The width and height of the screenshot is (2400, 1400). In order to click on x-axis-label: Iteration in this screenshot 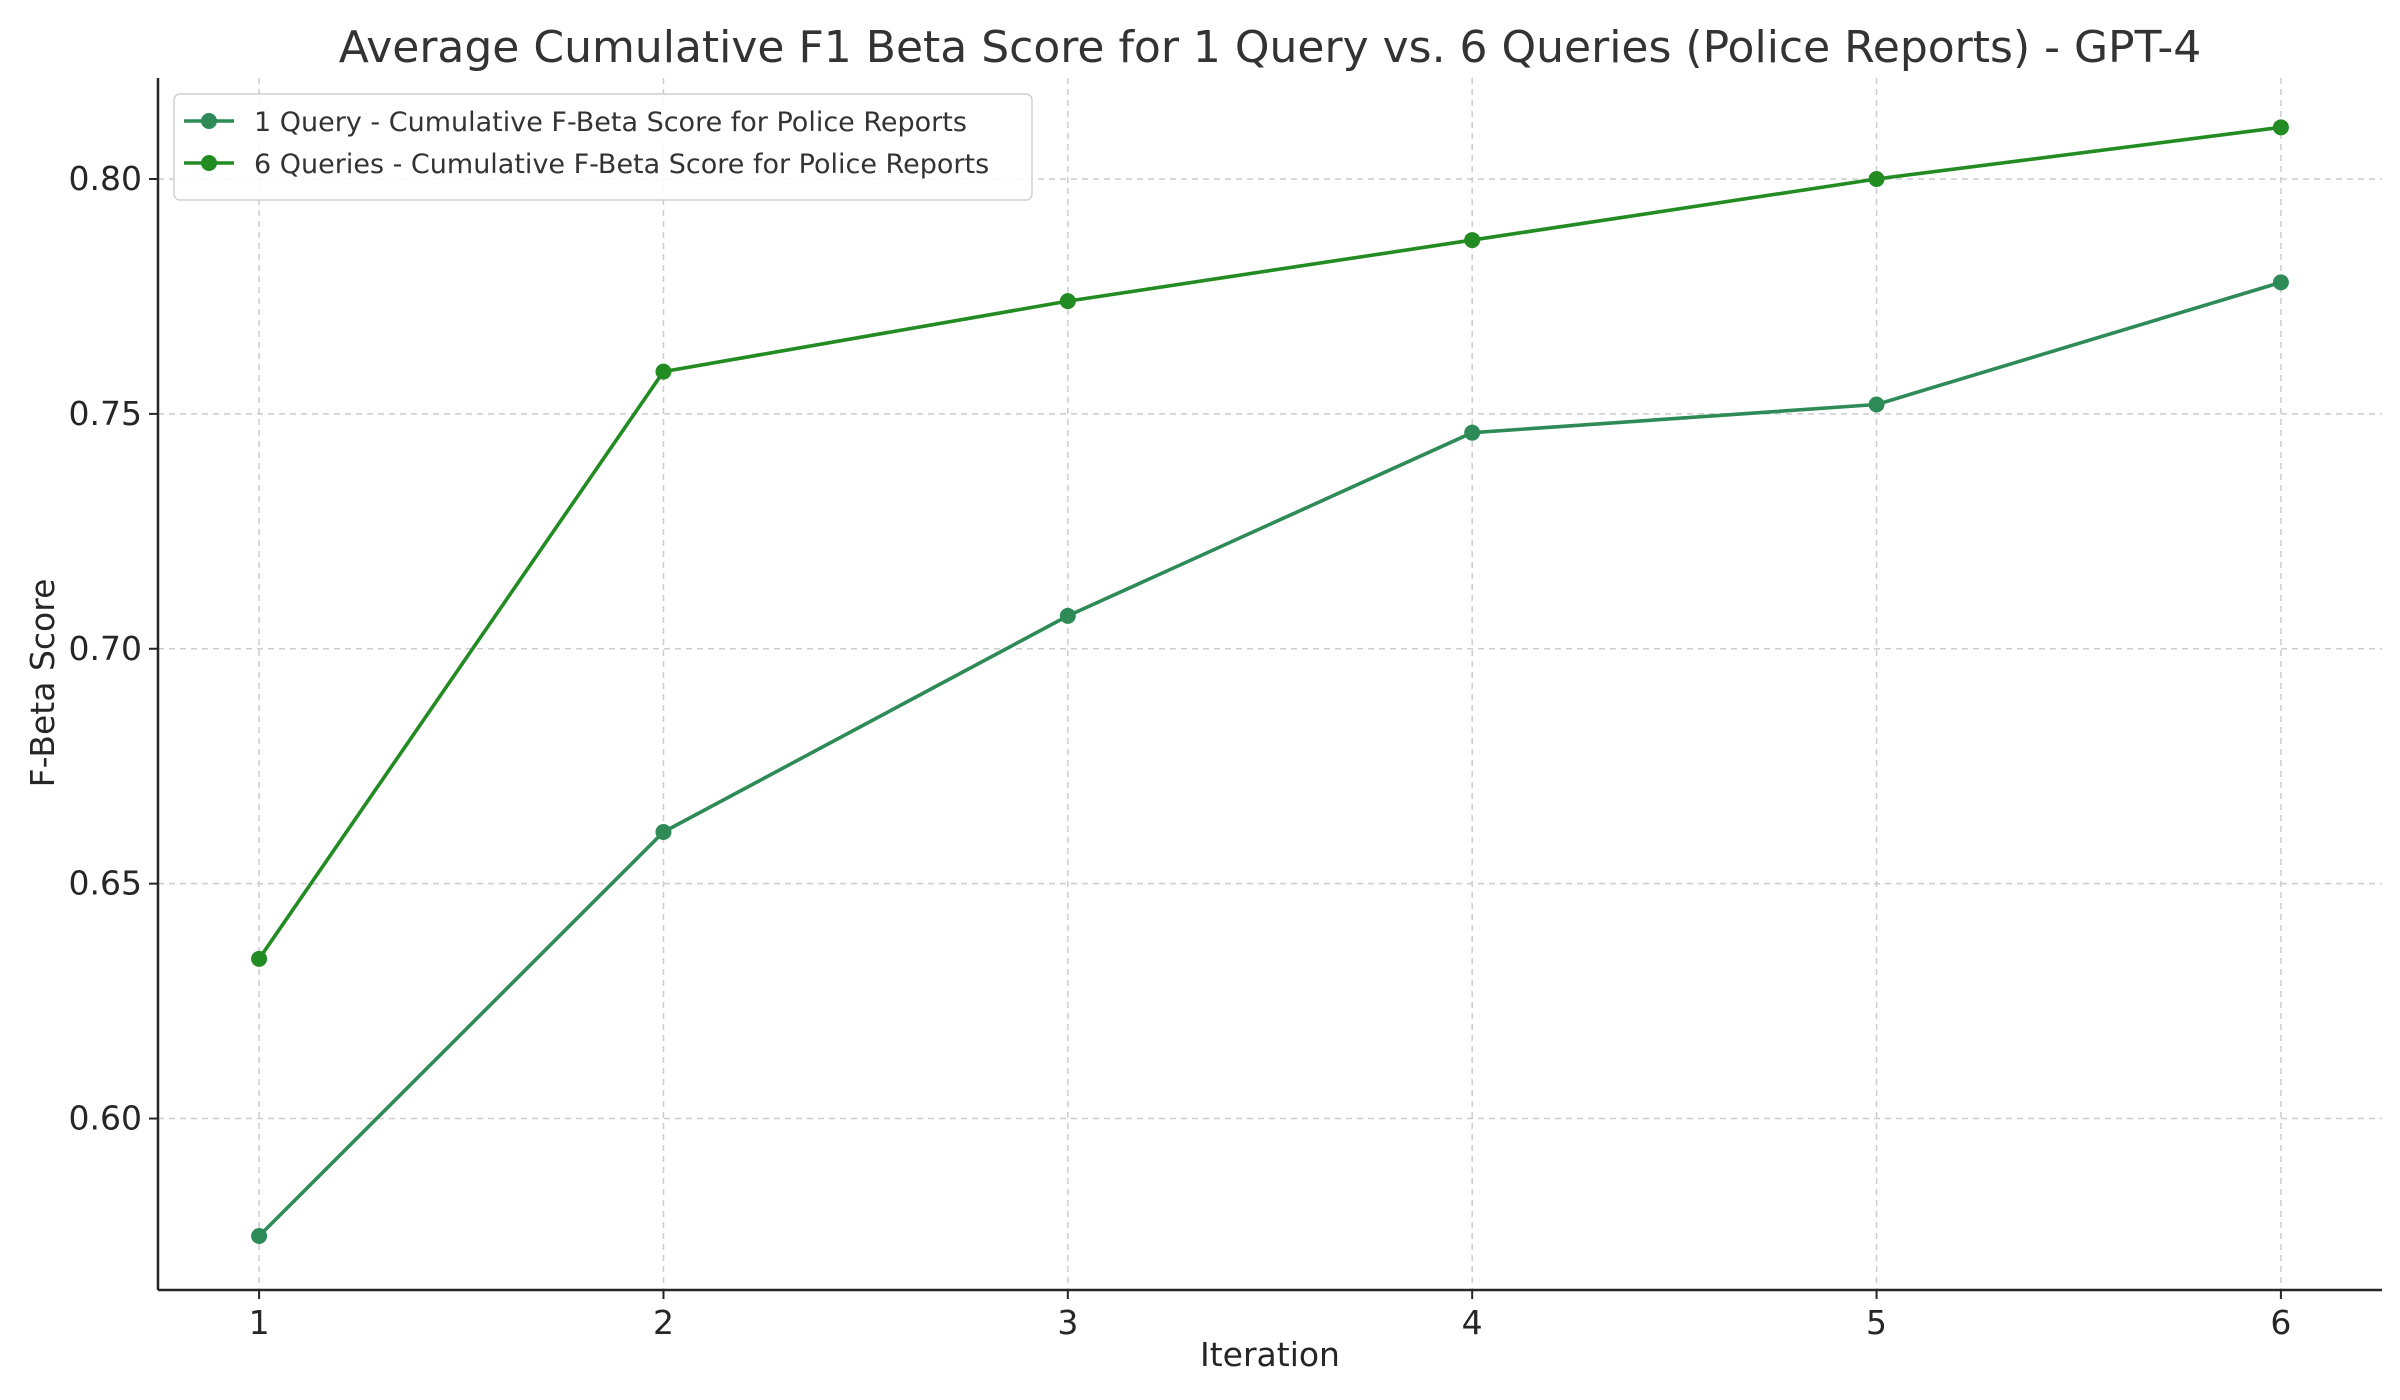, I will do `click(1270, 1354)`.